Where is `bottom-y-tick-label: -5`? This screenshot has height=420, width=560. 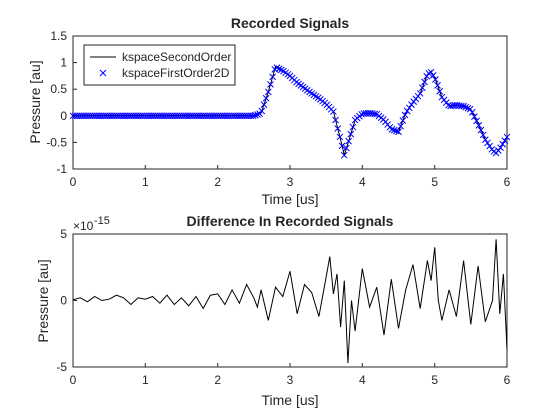
bottom-y-tick-label: -5 is located at coordinates (61, 367).